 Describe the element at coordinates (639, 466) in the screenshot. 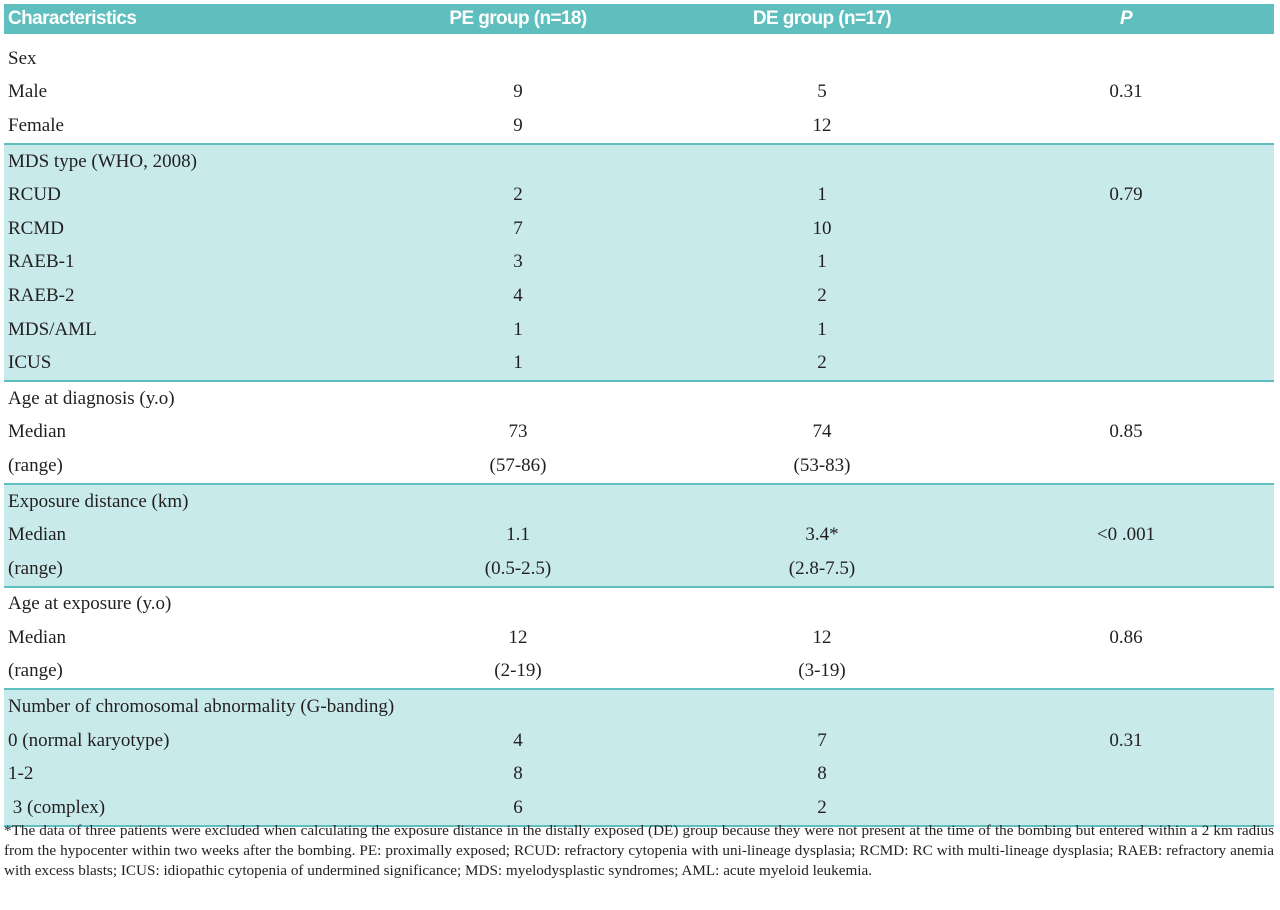

I see `table-row: (range) (57-86) (53-83)` at that location.